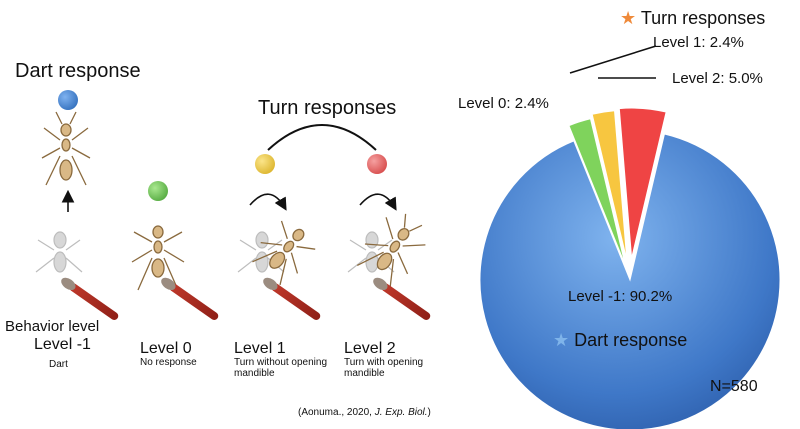  Describe the element at coordinates (703, 18) in the screenshot. I see `turn-legend-text: Turn responses` at that location.